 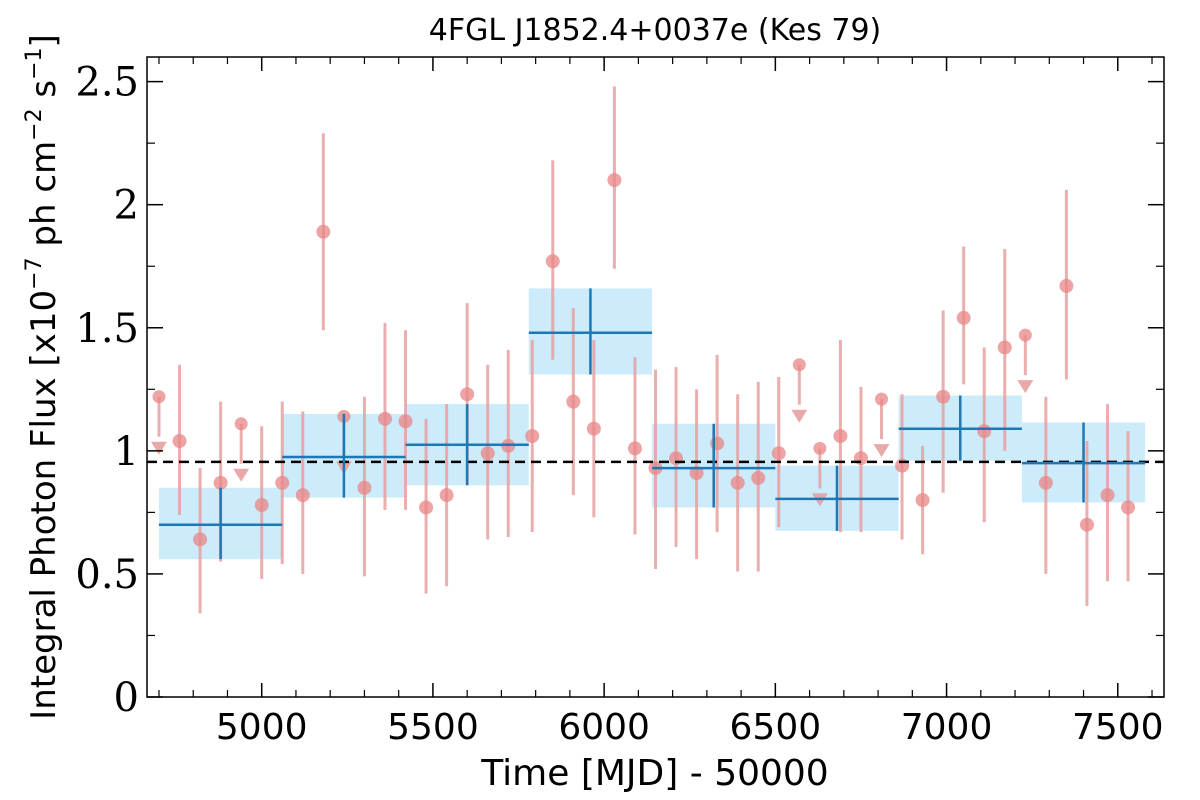 I want to click on y-tick-label: 1, so click(x=126, y=452).